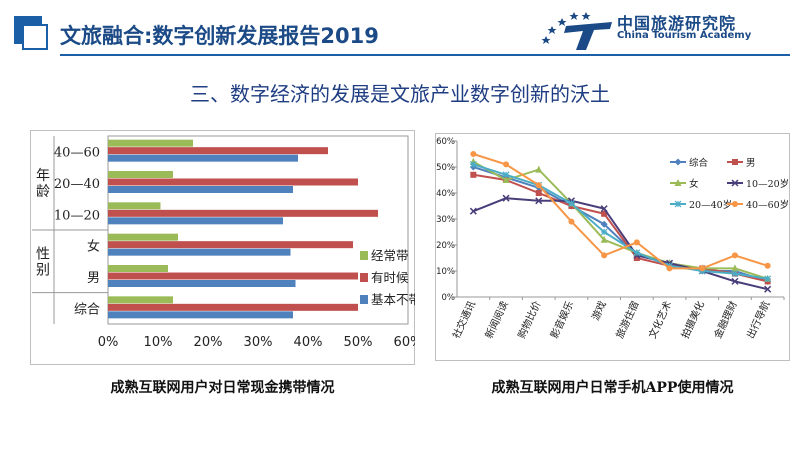  Describe the element at coordinates (87, 309) in the screenshot. I see `y-tick-label: 综合` at that location.